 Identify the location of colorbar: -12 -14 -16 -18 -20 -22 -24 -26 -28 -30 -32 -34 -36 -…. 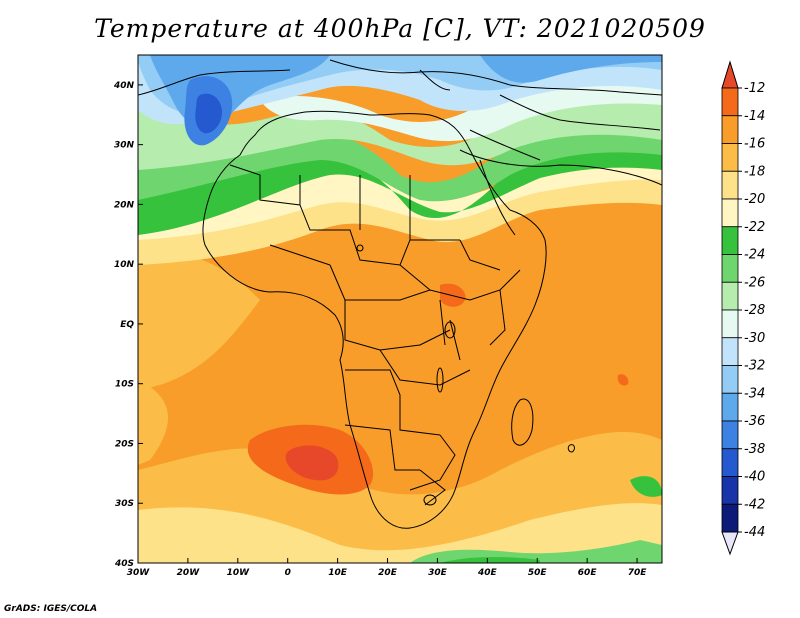
(743, 308).